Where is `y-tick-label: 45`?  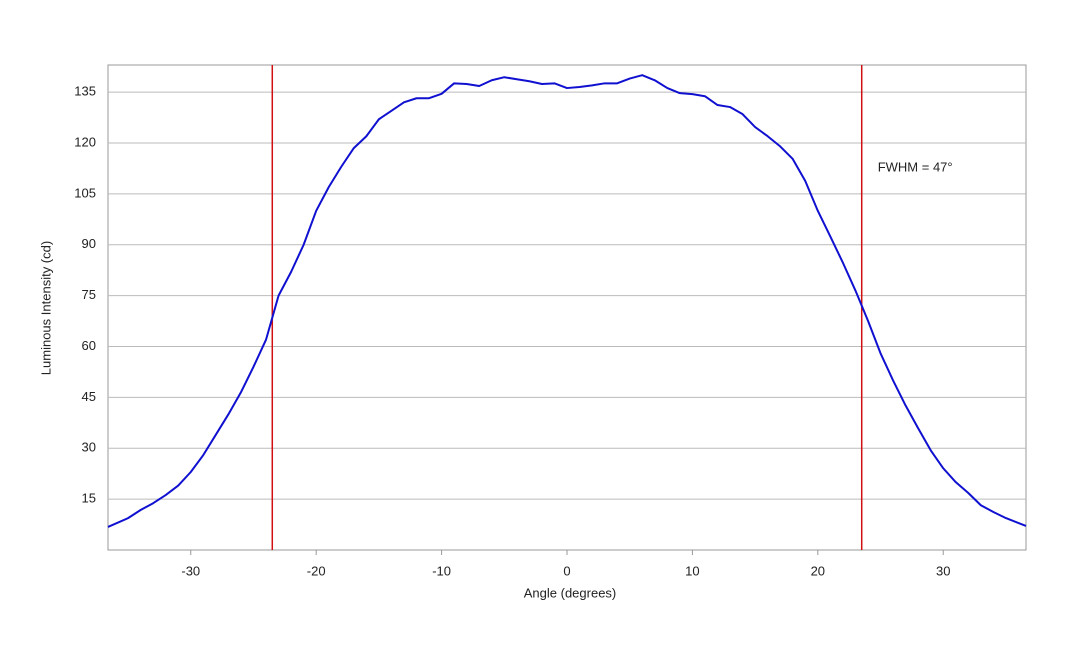 y-tick-label: 45 is located at coordinates (89, 396).